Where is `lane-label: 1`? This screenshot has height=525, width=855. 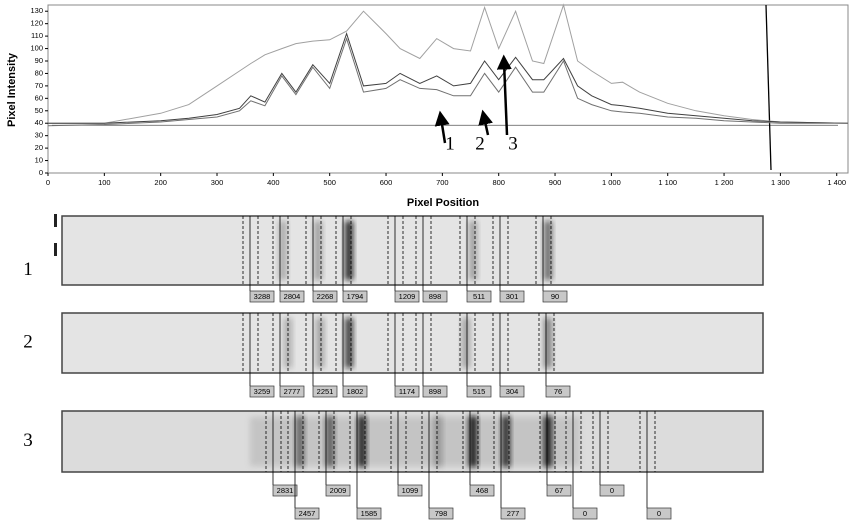 lane-label: 1 is located at coordinates (28, 269).